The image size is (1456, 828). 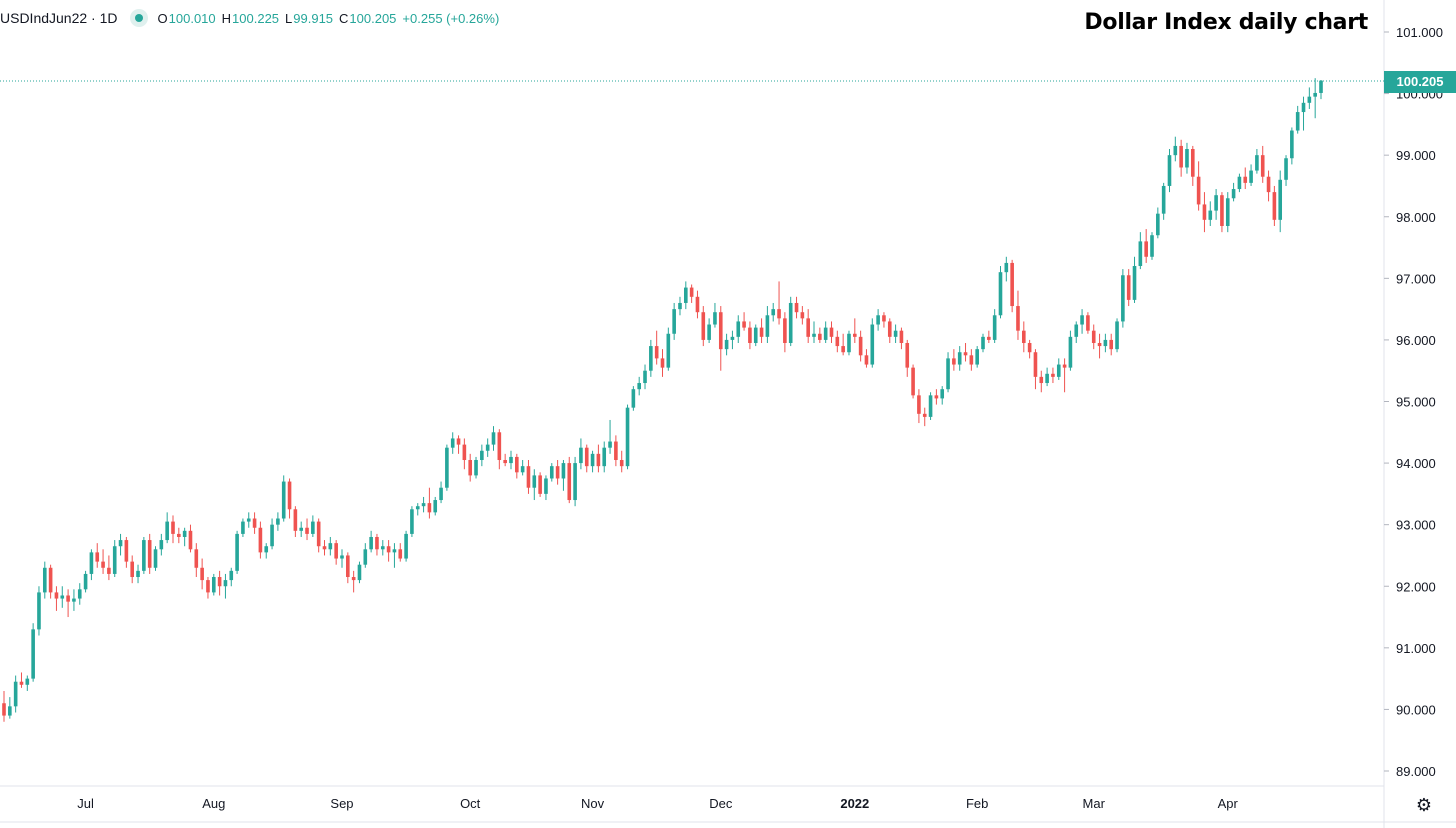 What do you see at coordinates (1424, 805) in the screenshot?
I see `gear-icon: ⚙` at bounding box center [1424, 805].